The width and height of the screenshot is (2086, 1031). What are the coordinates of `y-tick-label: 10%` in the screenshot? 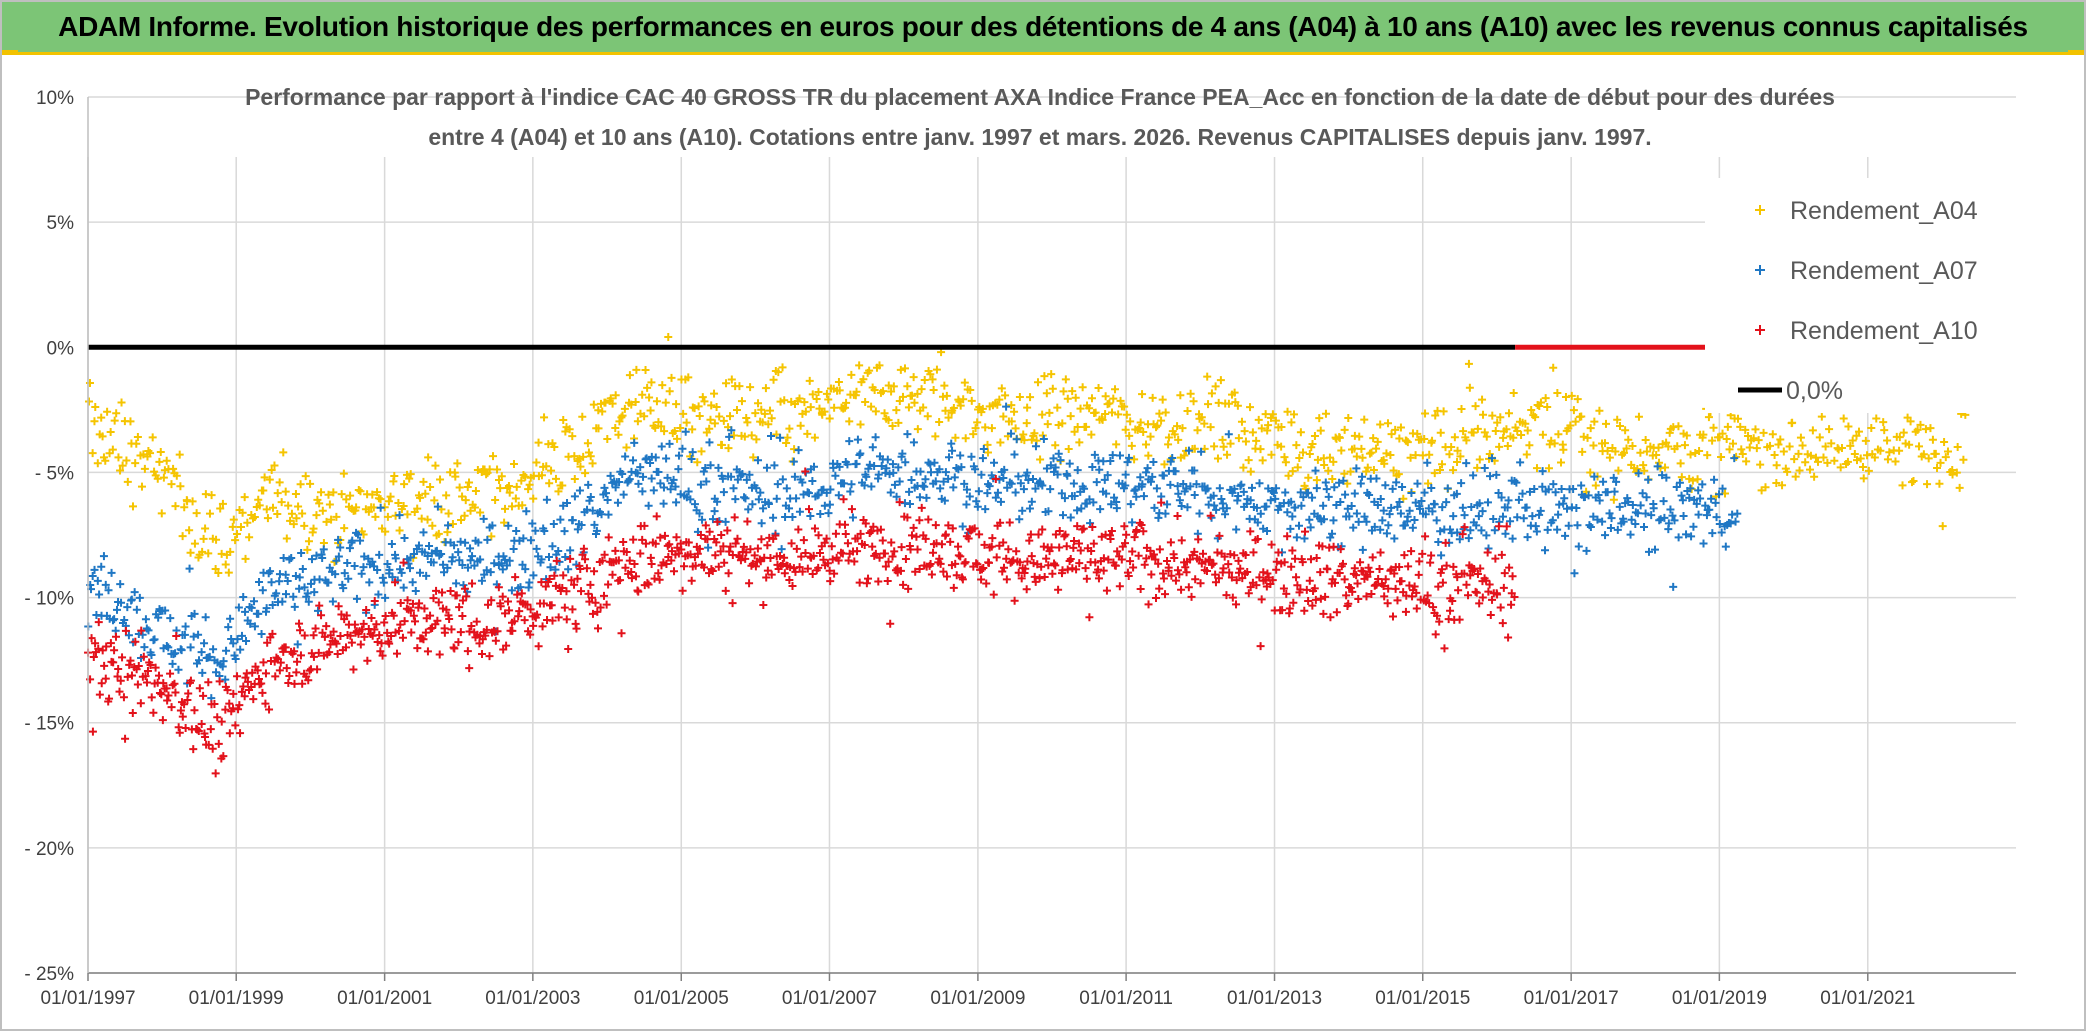 It's located at (55, 98).